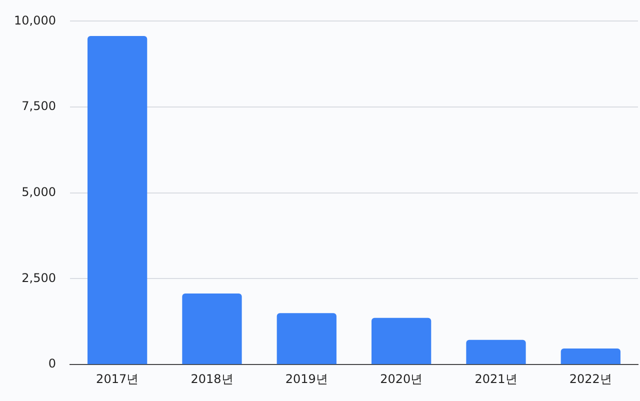 This screenshot has width=640, height=401. Describe the element at coordinates (401, 379) in the screenshot. I see `x-tick-label: 2020년` at that location.